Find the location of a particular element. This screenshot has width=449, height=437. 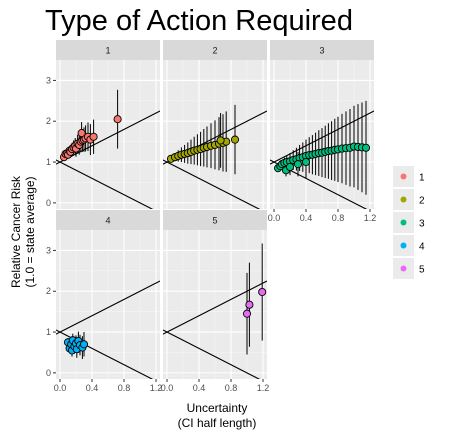

facet-strip-label: 3 is located at coordinates (321, 51).